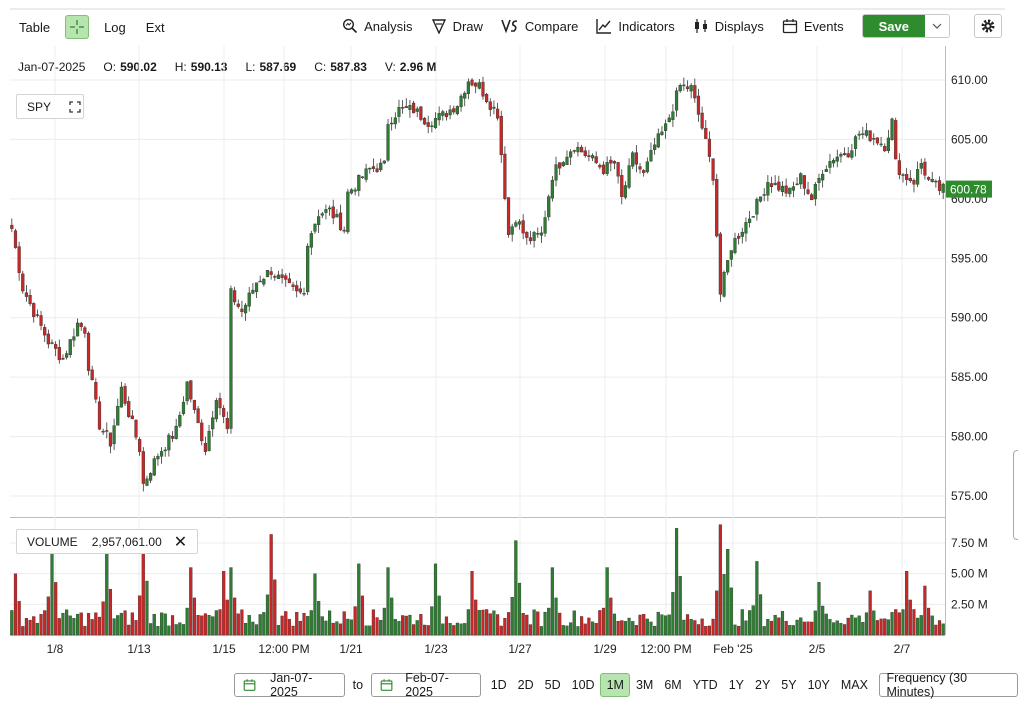  Describe the element at coordinates (457, 26) in the screenshot. I see `draw-button: Draw` at that location.